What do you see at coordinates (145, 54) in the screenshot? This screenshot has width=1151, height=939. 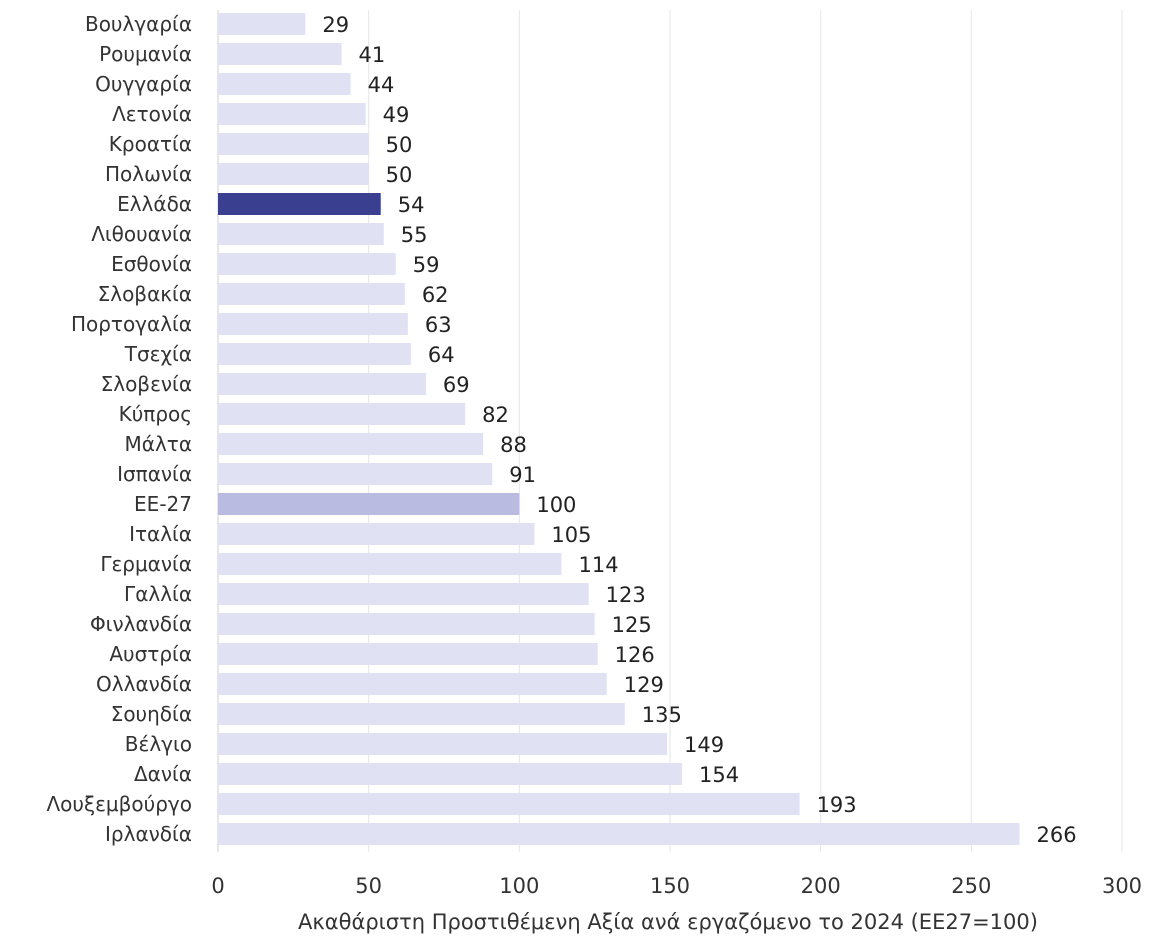 I see `category-label: Ρουμανία` at bounding box center [145, 54].